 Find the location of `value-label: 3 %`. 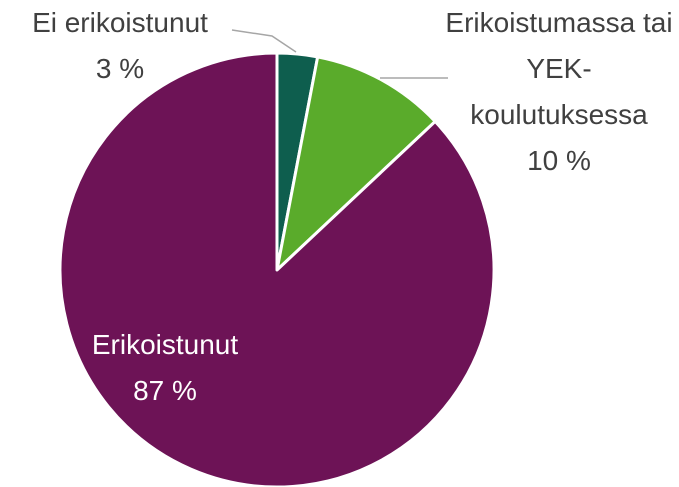

value-label: 3 % is located at coordinates (120, 68).